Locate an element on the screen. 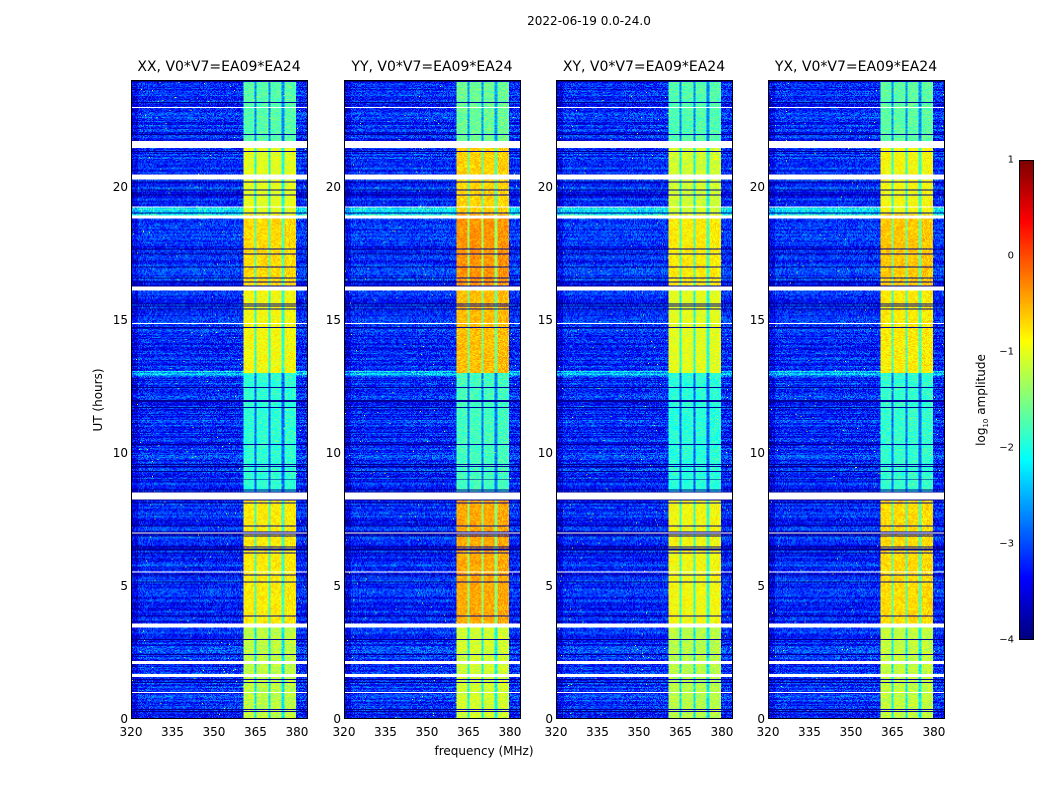  colorbar-tick-label: 1 is located at coordinates (1010, 160).